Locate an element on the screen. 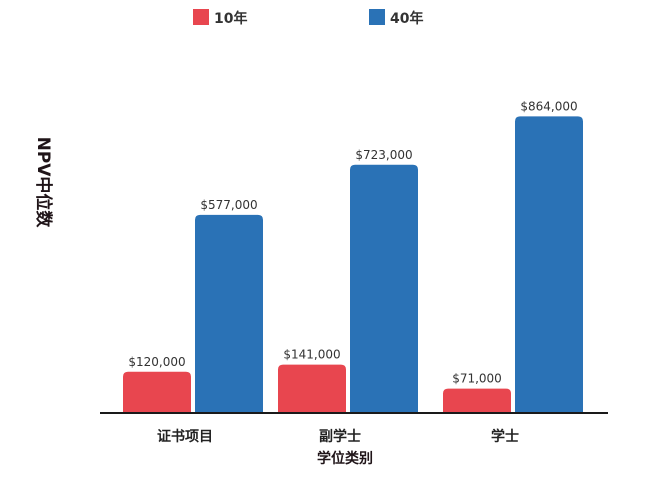  x-axis-title: 学位类别 is located at coordinates (345, 458).